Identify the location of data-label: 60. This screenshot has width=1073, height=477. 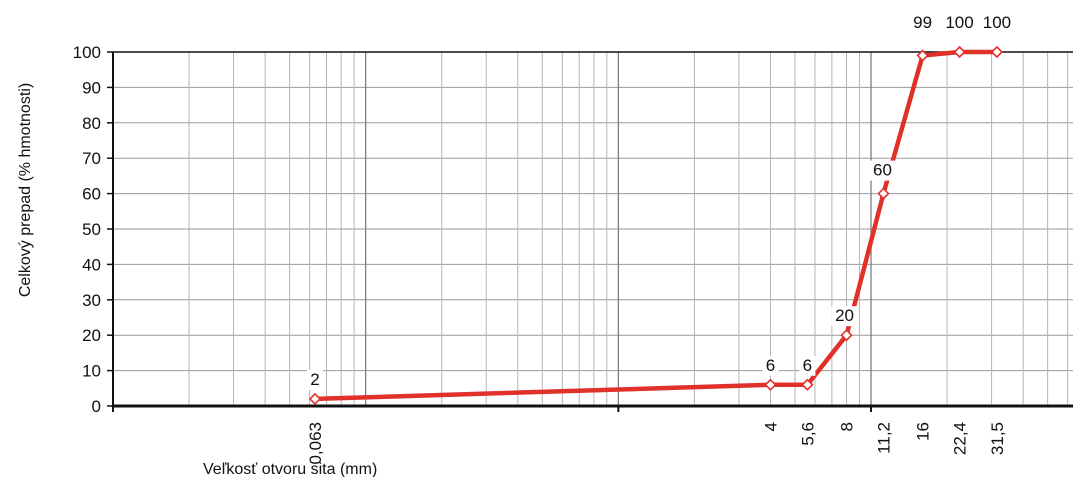
(882, 170).